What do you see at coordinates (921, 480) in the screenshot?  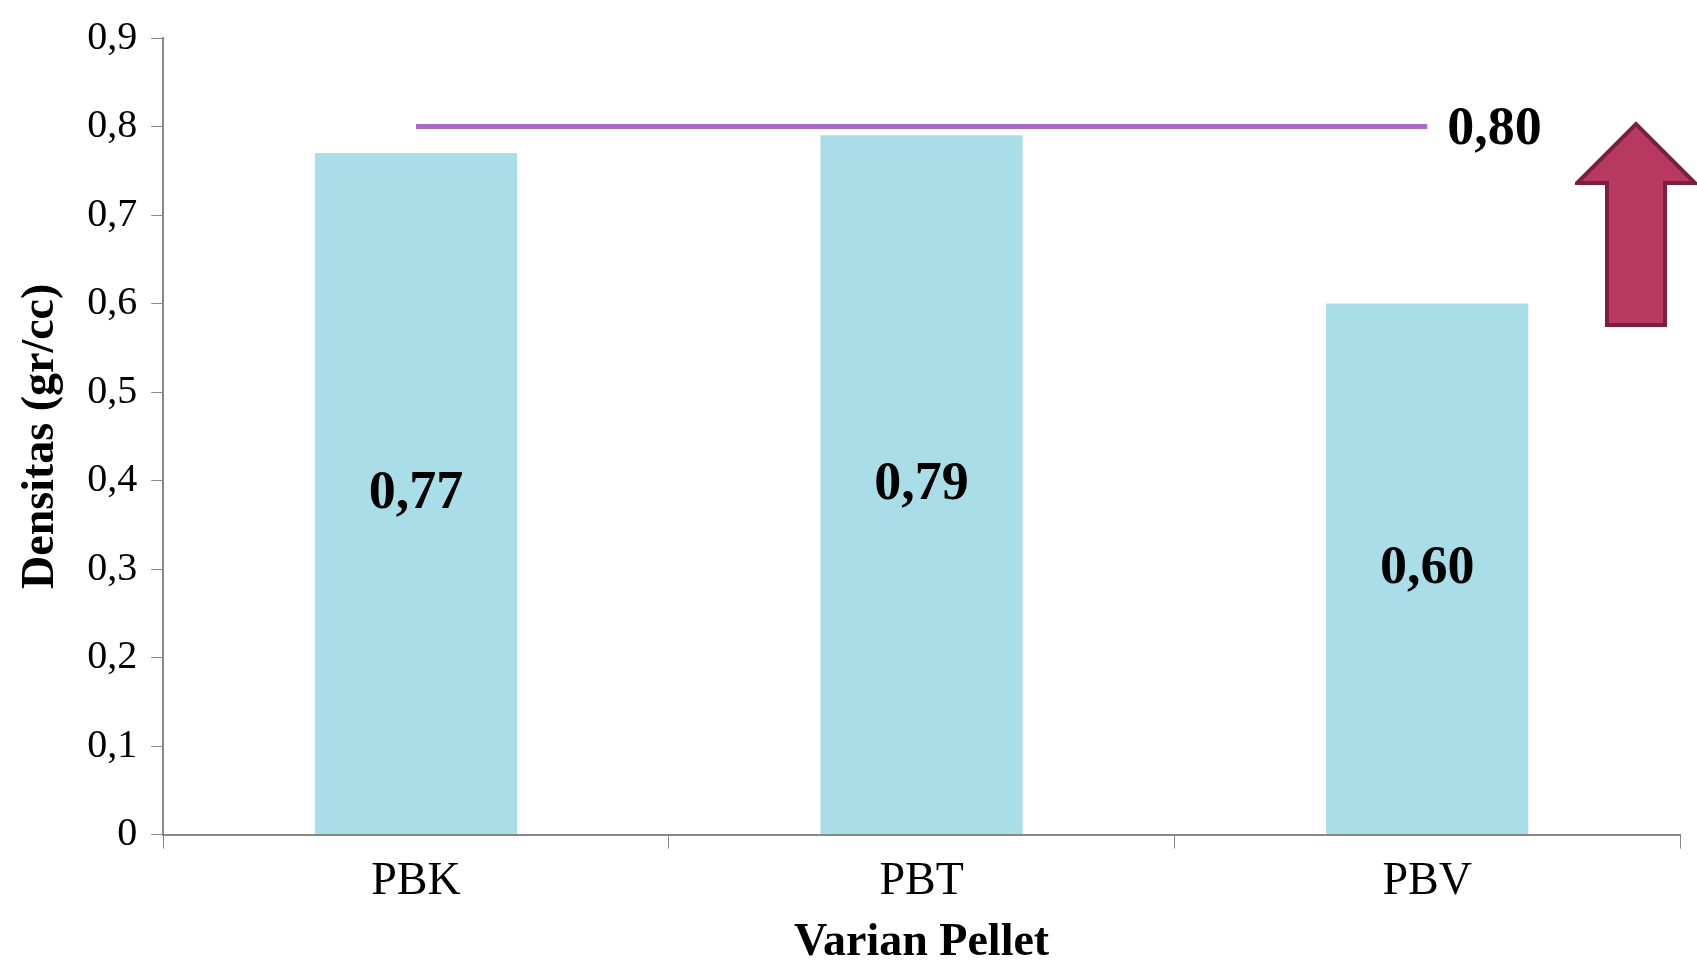 I see `data-label: 0,79` at bounding box center [921, 480].